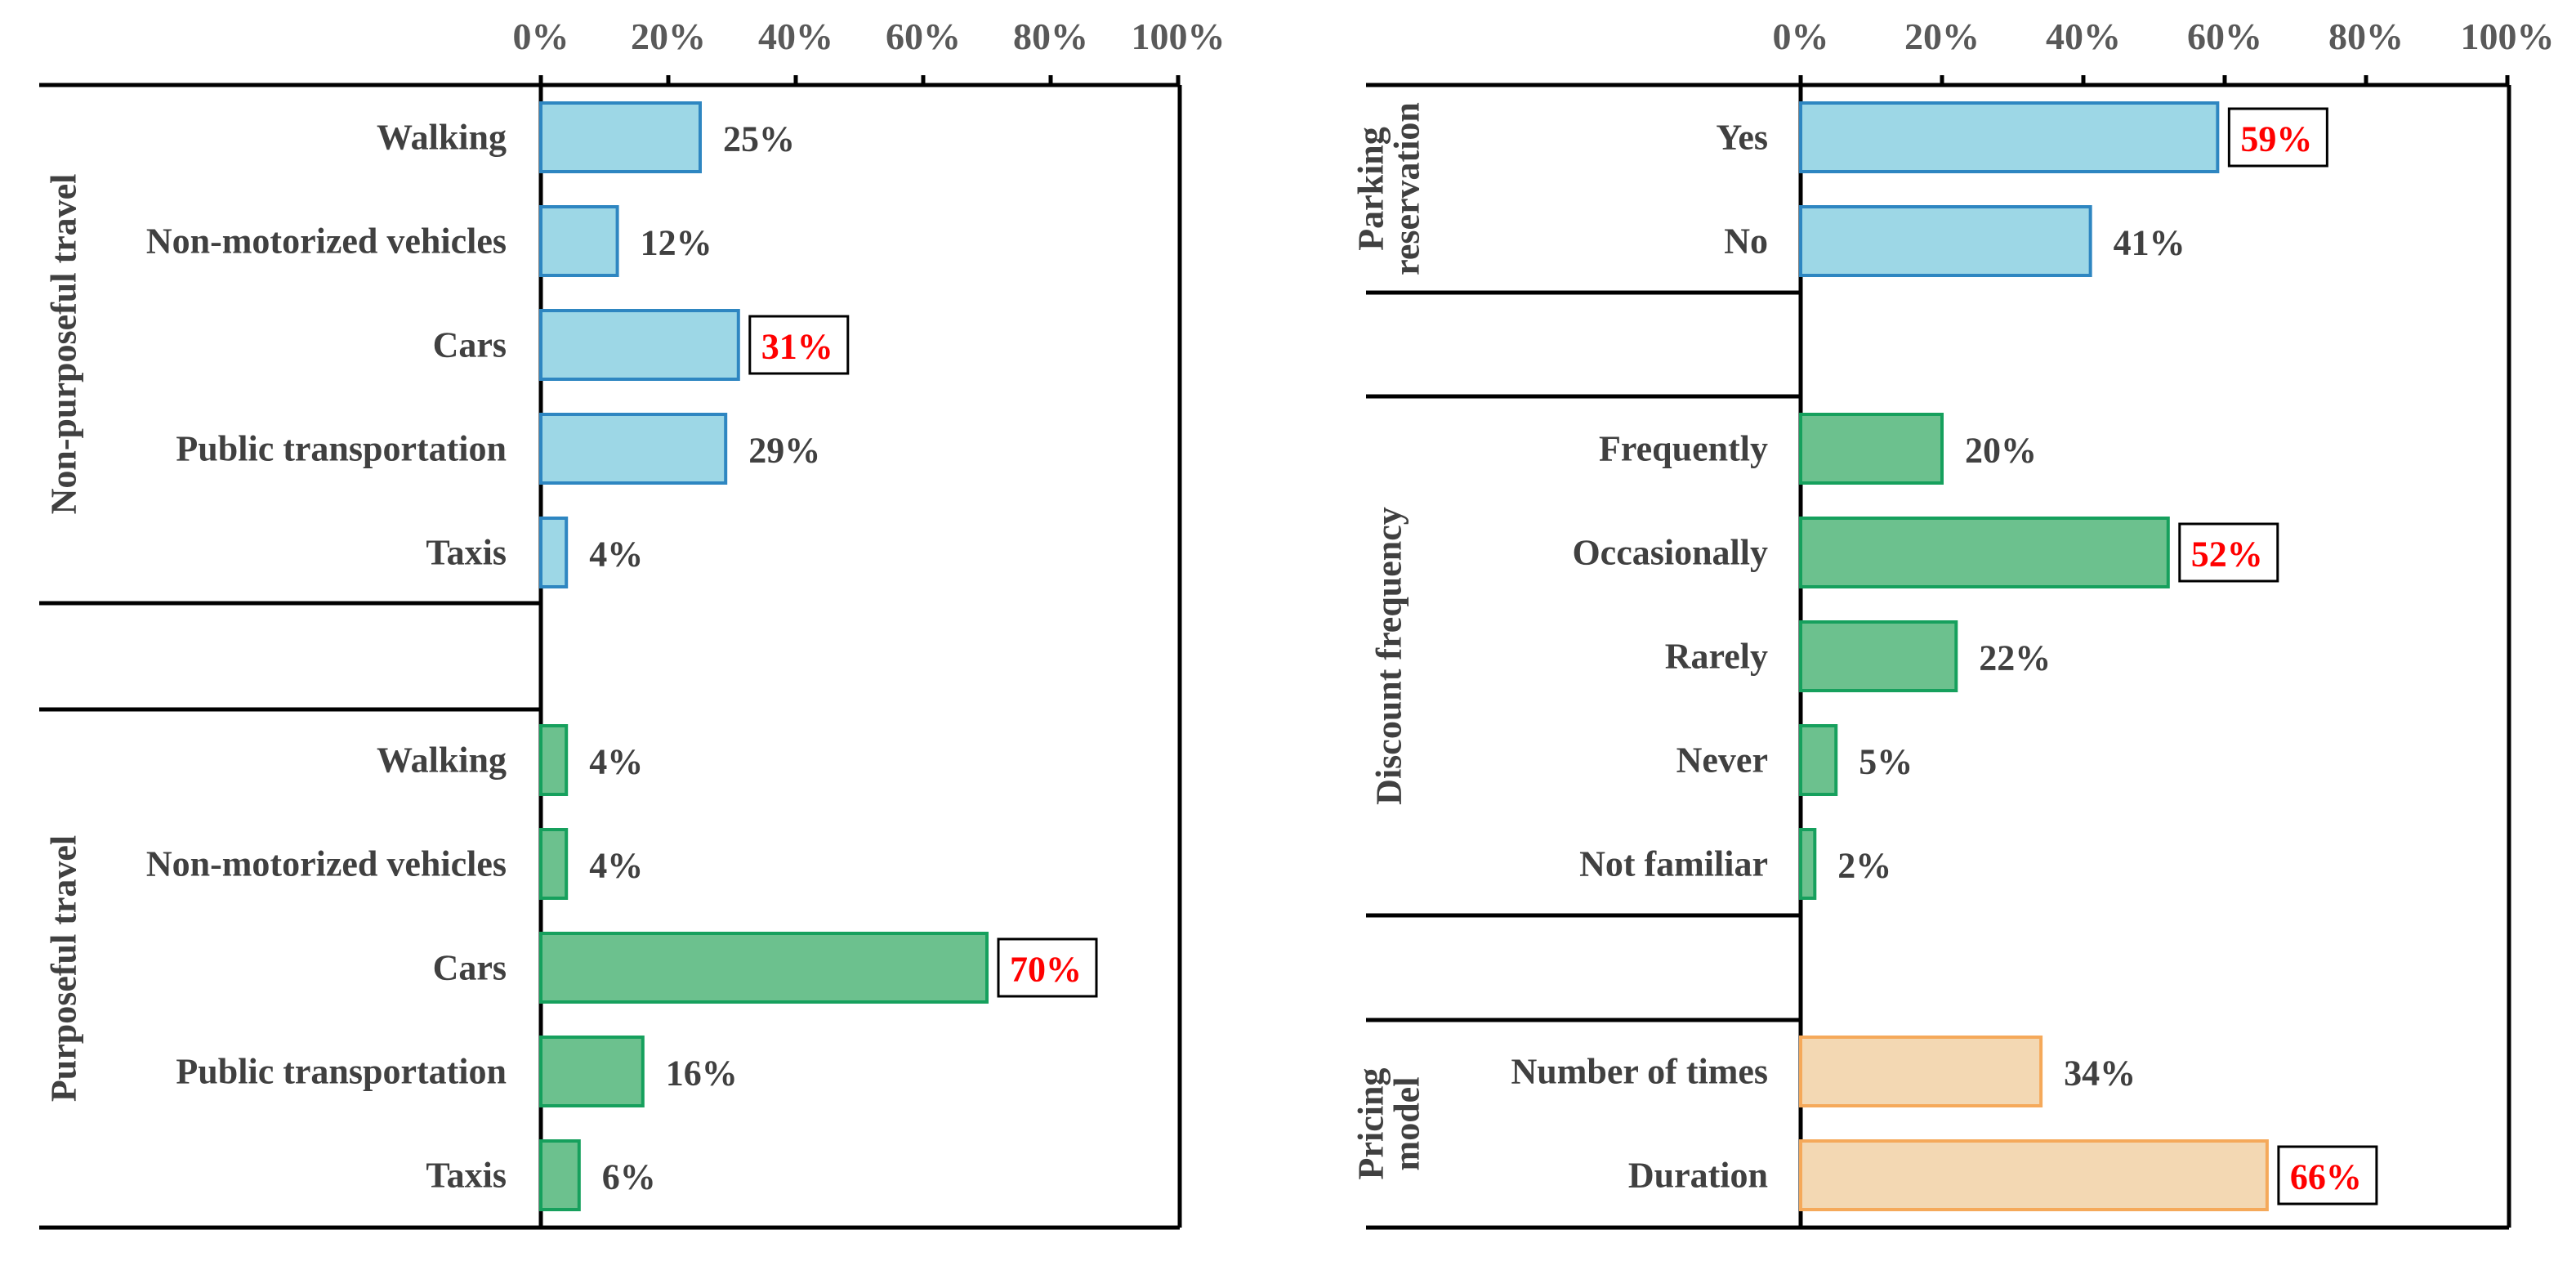 Image resolution: width=2576 pixels, height=1266 pixels. What do you see at coordinates (784, 451) in the screenshot?
I see `value-label: 29%` at bounding box center [784, 451].